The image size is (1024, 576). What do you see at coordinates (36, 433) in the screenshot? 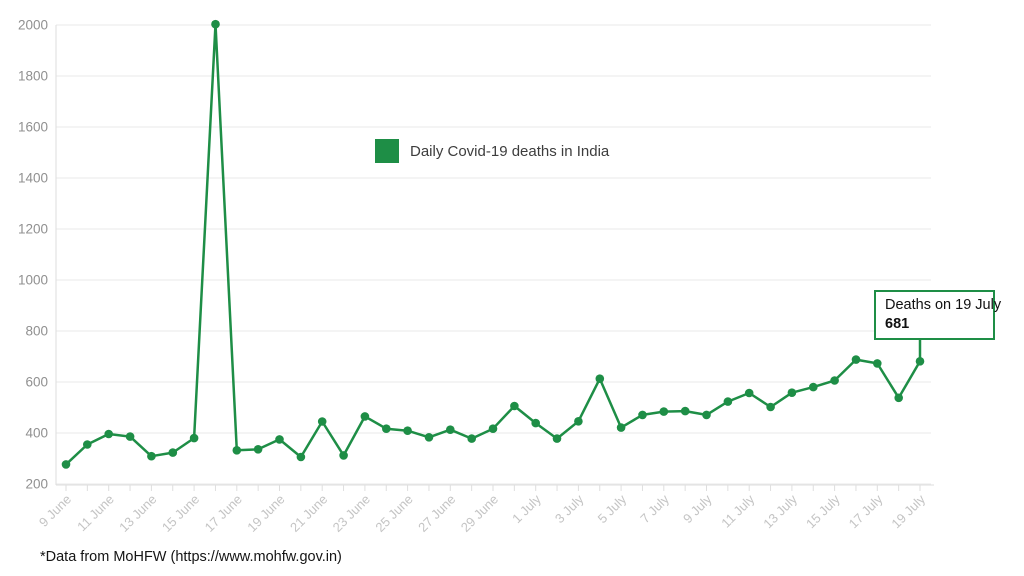
I see `y-axis-tick-label: 400` at bounding box center [36, 433].